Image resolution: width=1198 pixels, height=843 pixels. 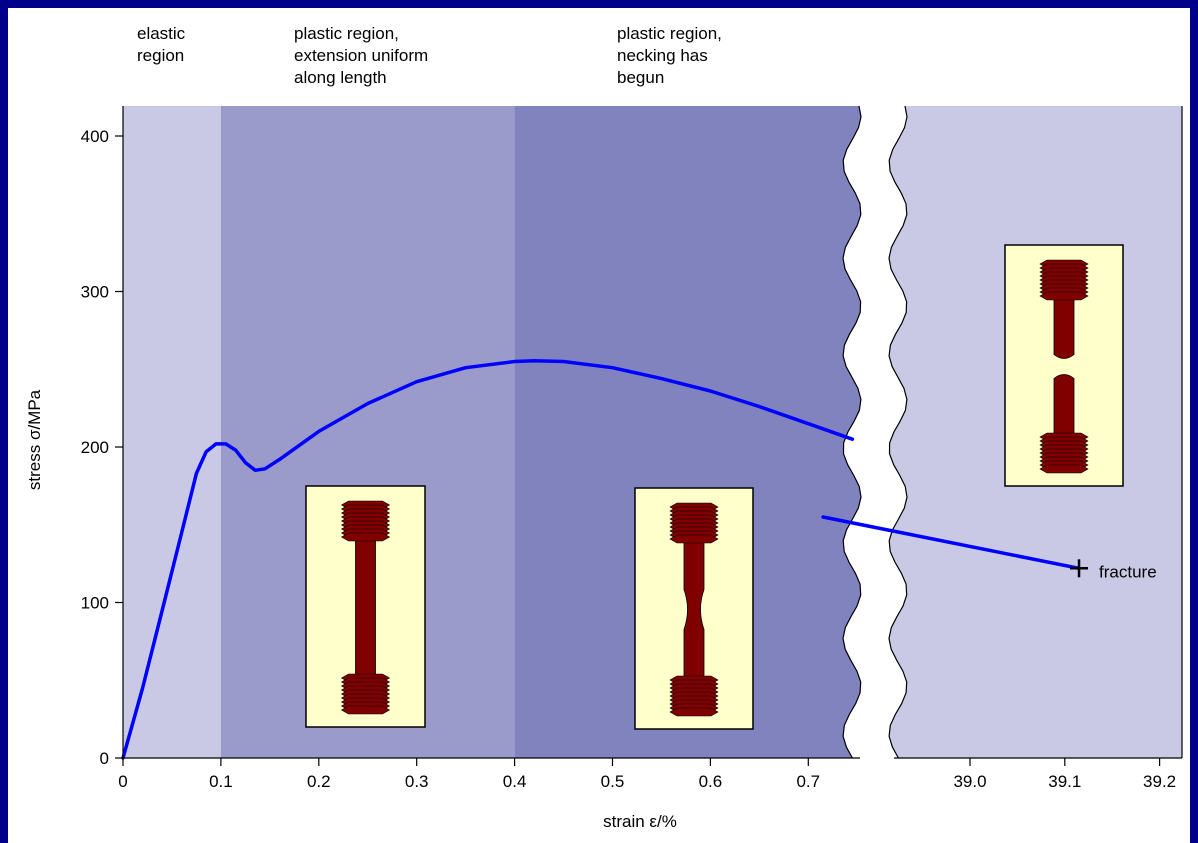 I want to click on specimen-uniform-shaft, so click(x=365, y=607).